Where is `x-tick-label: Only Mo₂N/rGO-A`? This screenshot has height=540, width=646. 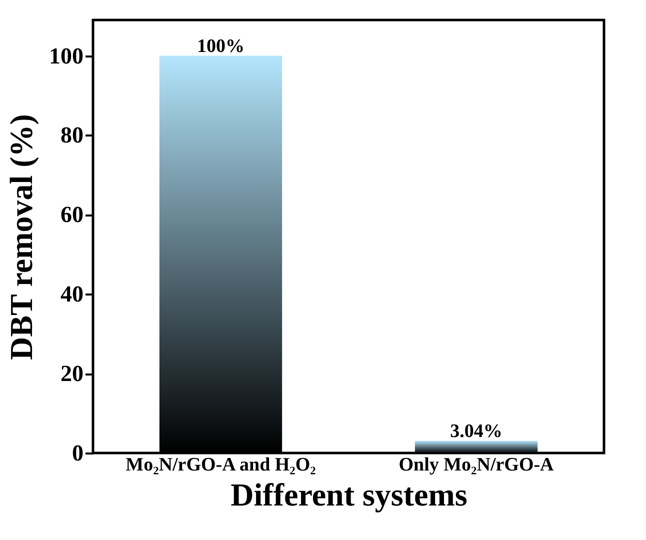 x-tick-label: Only Mo₂N/rGO-A is located at coordinates (476, 465).